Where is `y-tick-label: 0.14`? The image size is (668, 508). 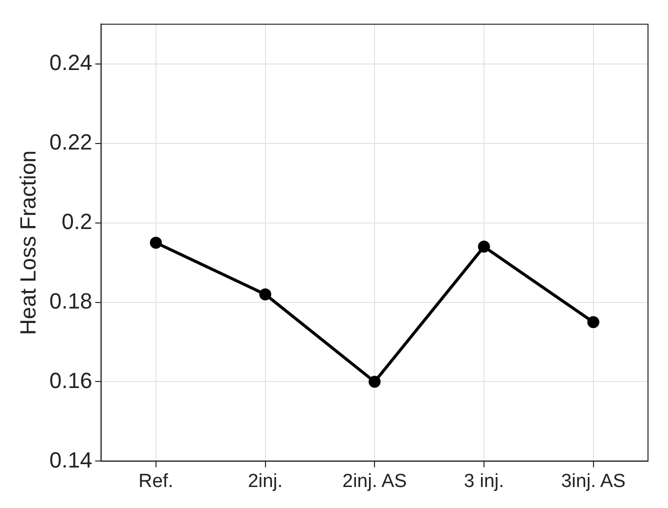
y-tick-label: 0.14 is located at coordinates (70, 459).